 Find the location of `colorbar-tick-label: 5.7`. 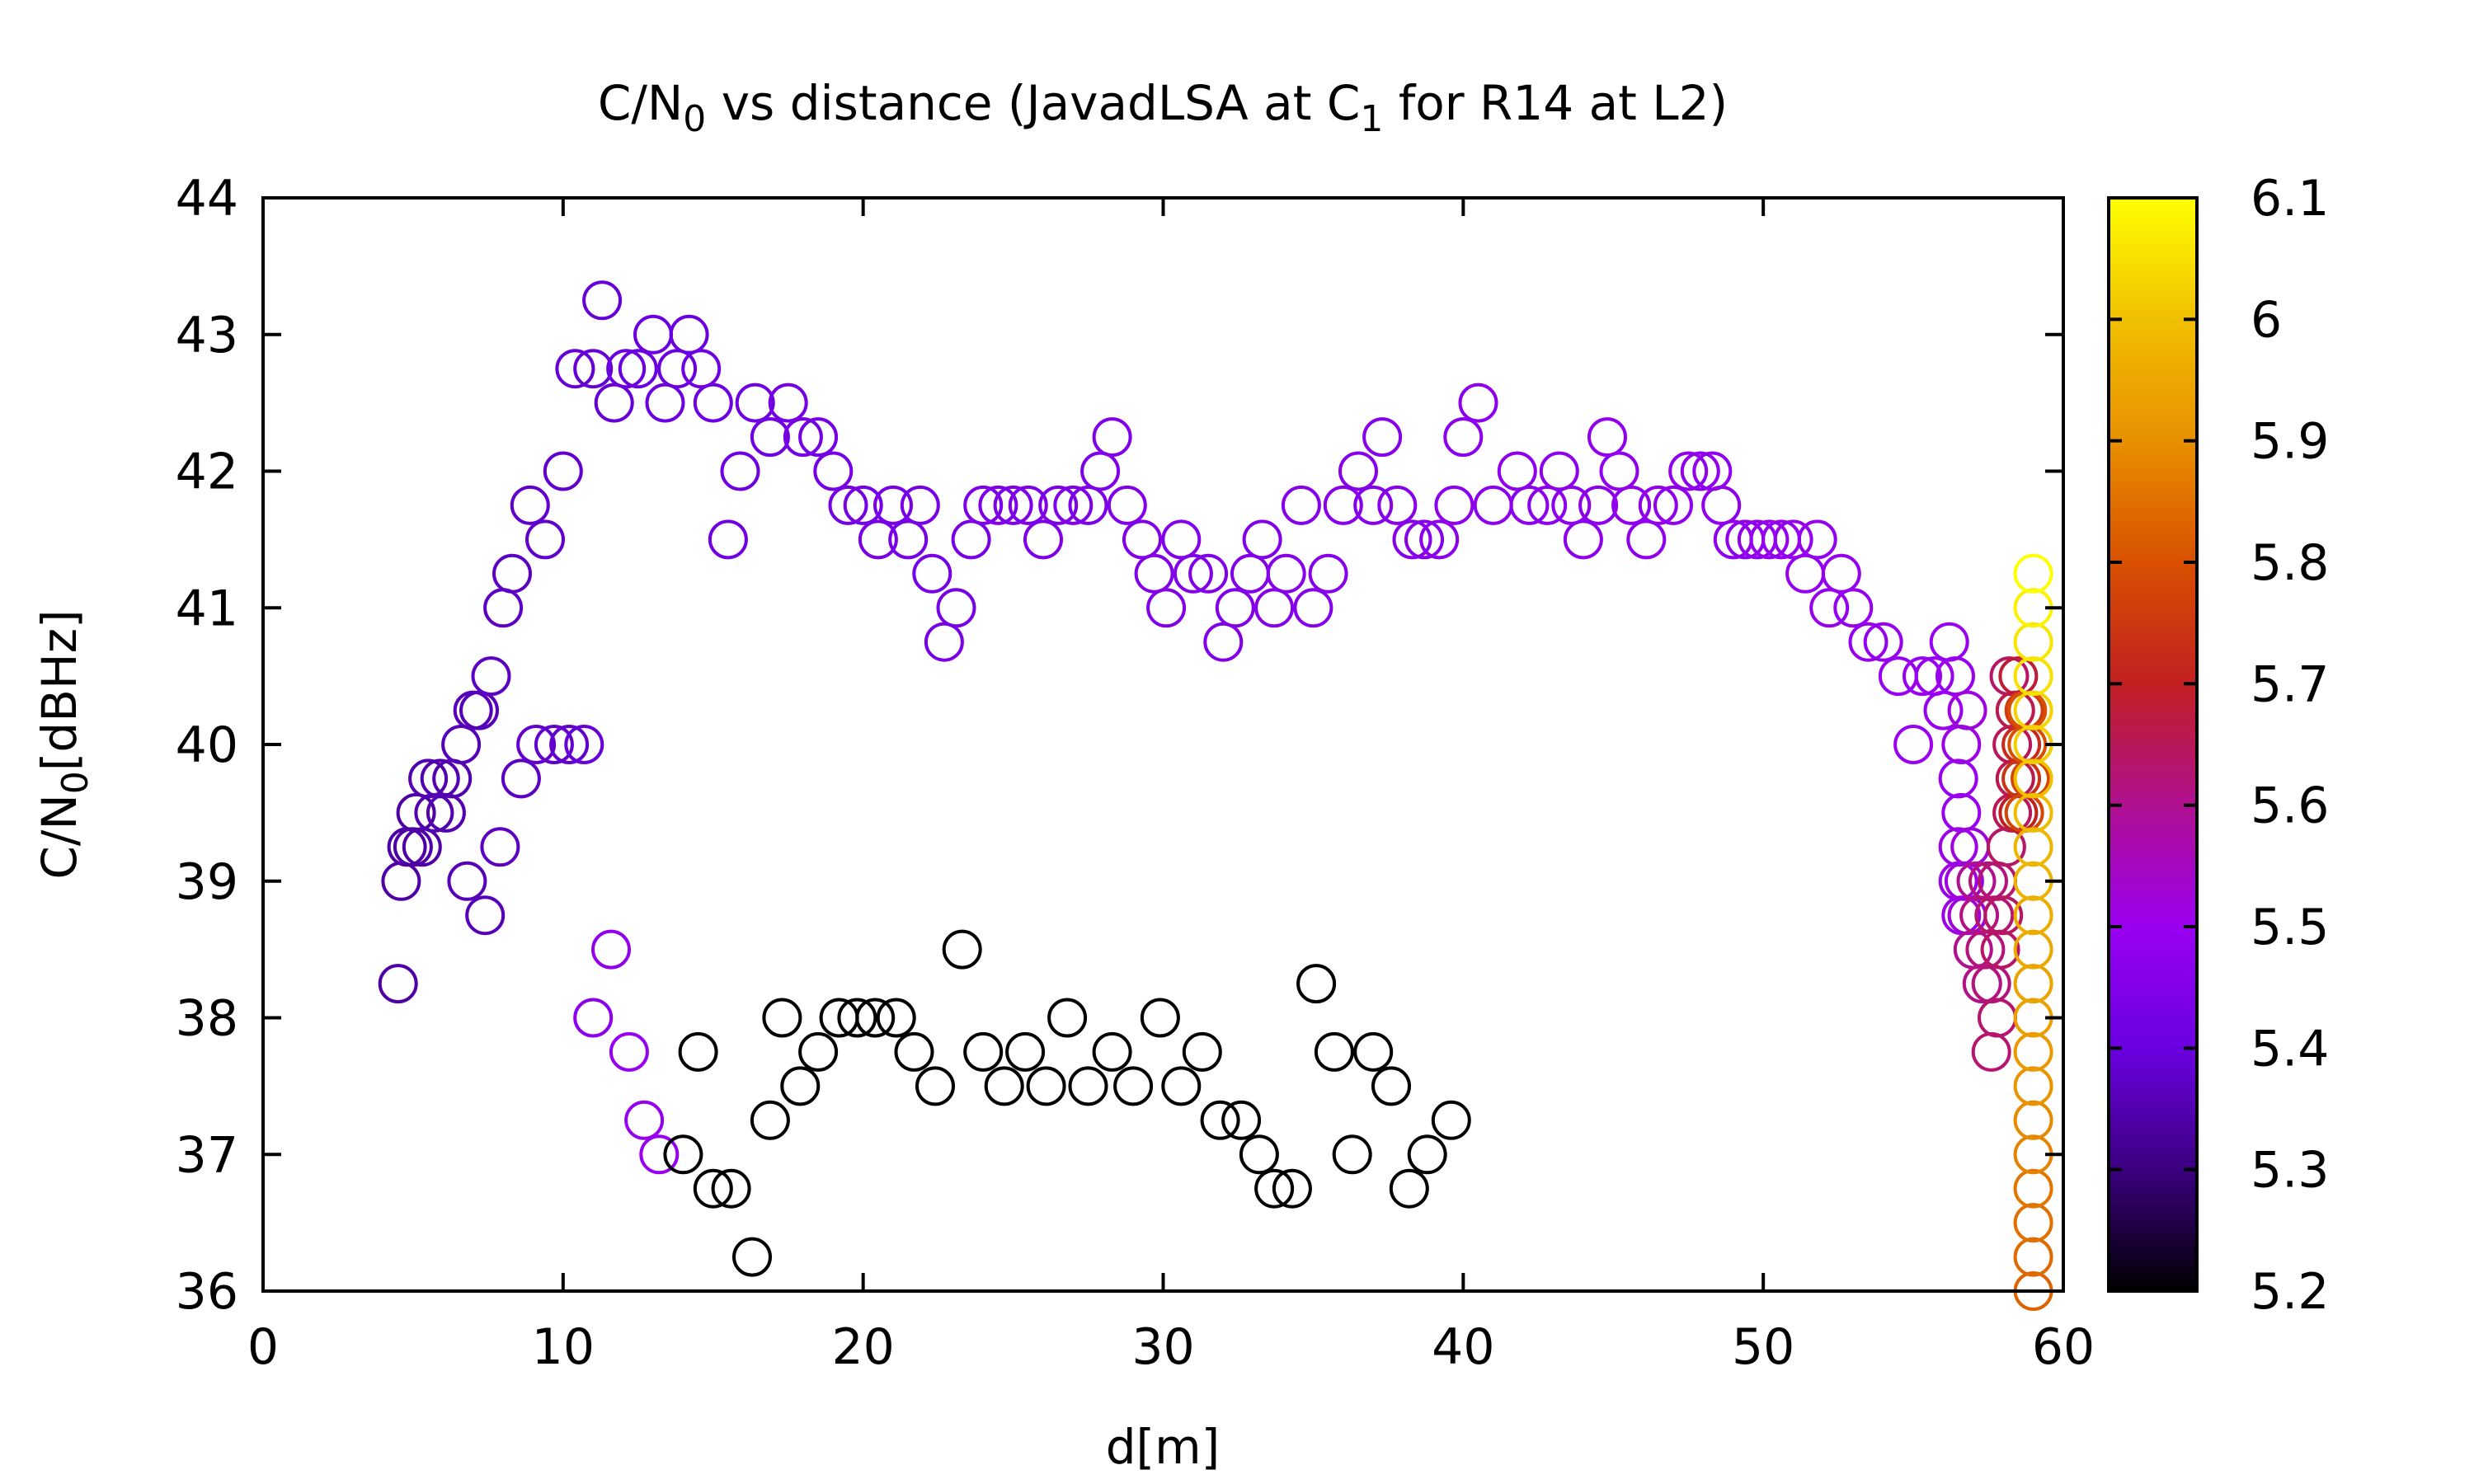

colorbar-tick-label: 5.7 is located at coordinates (2290, 684).